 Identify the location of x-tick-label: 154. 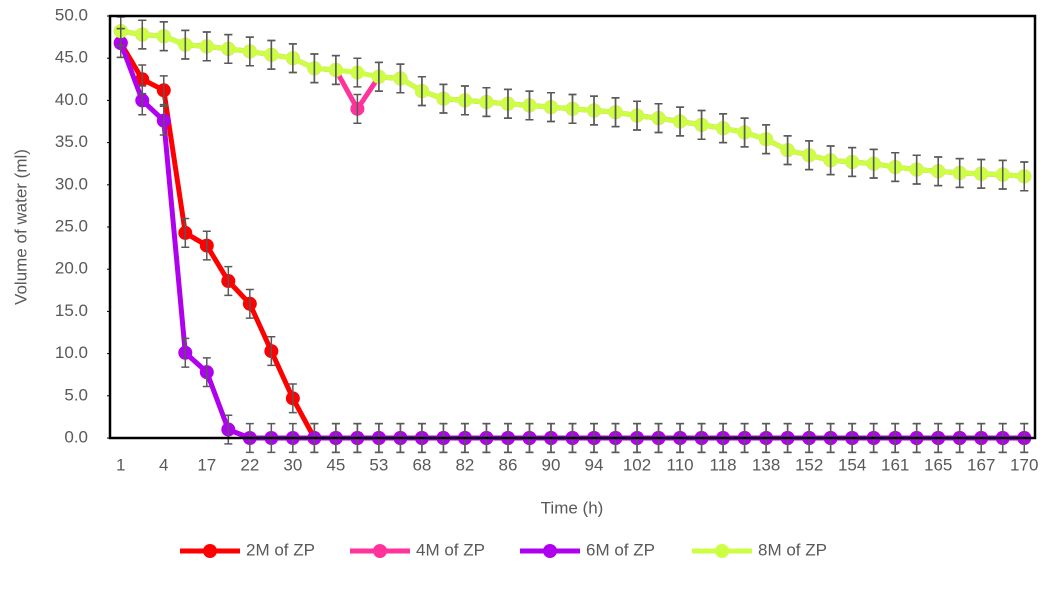
(852, 464).